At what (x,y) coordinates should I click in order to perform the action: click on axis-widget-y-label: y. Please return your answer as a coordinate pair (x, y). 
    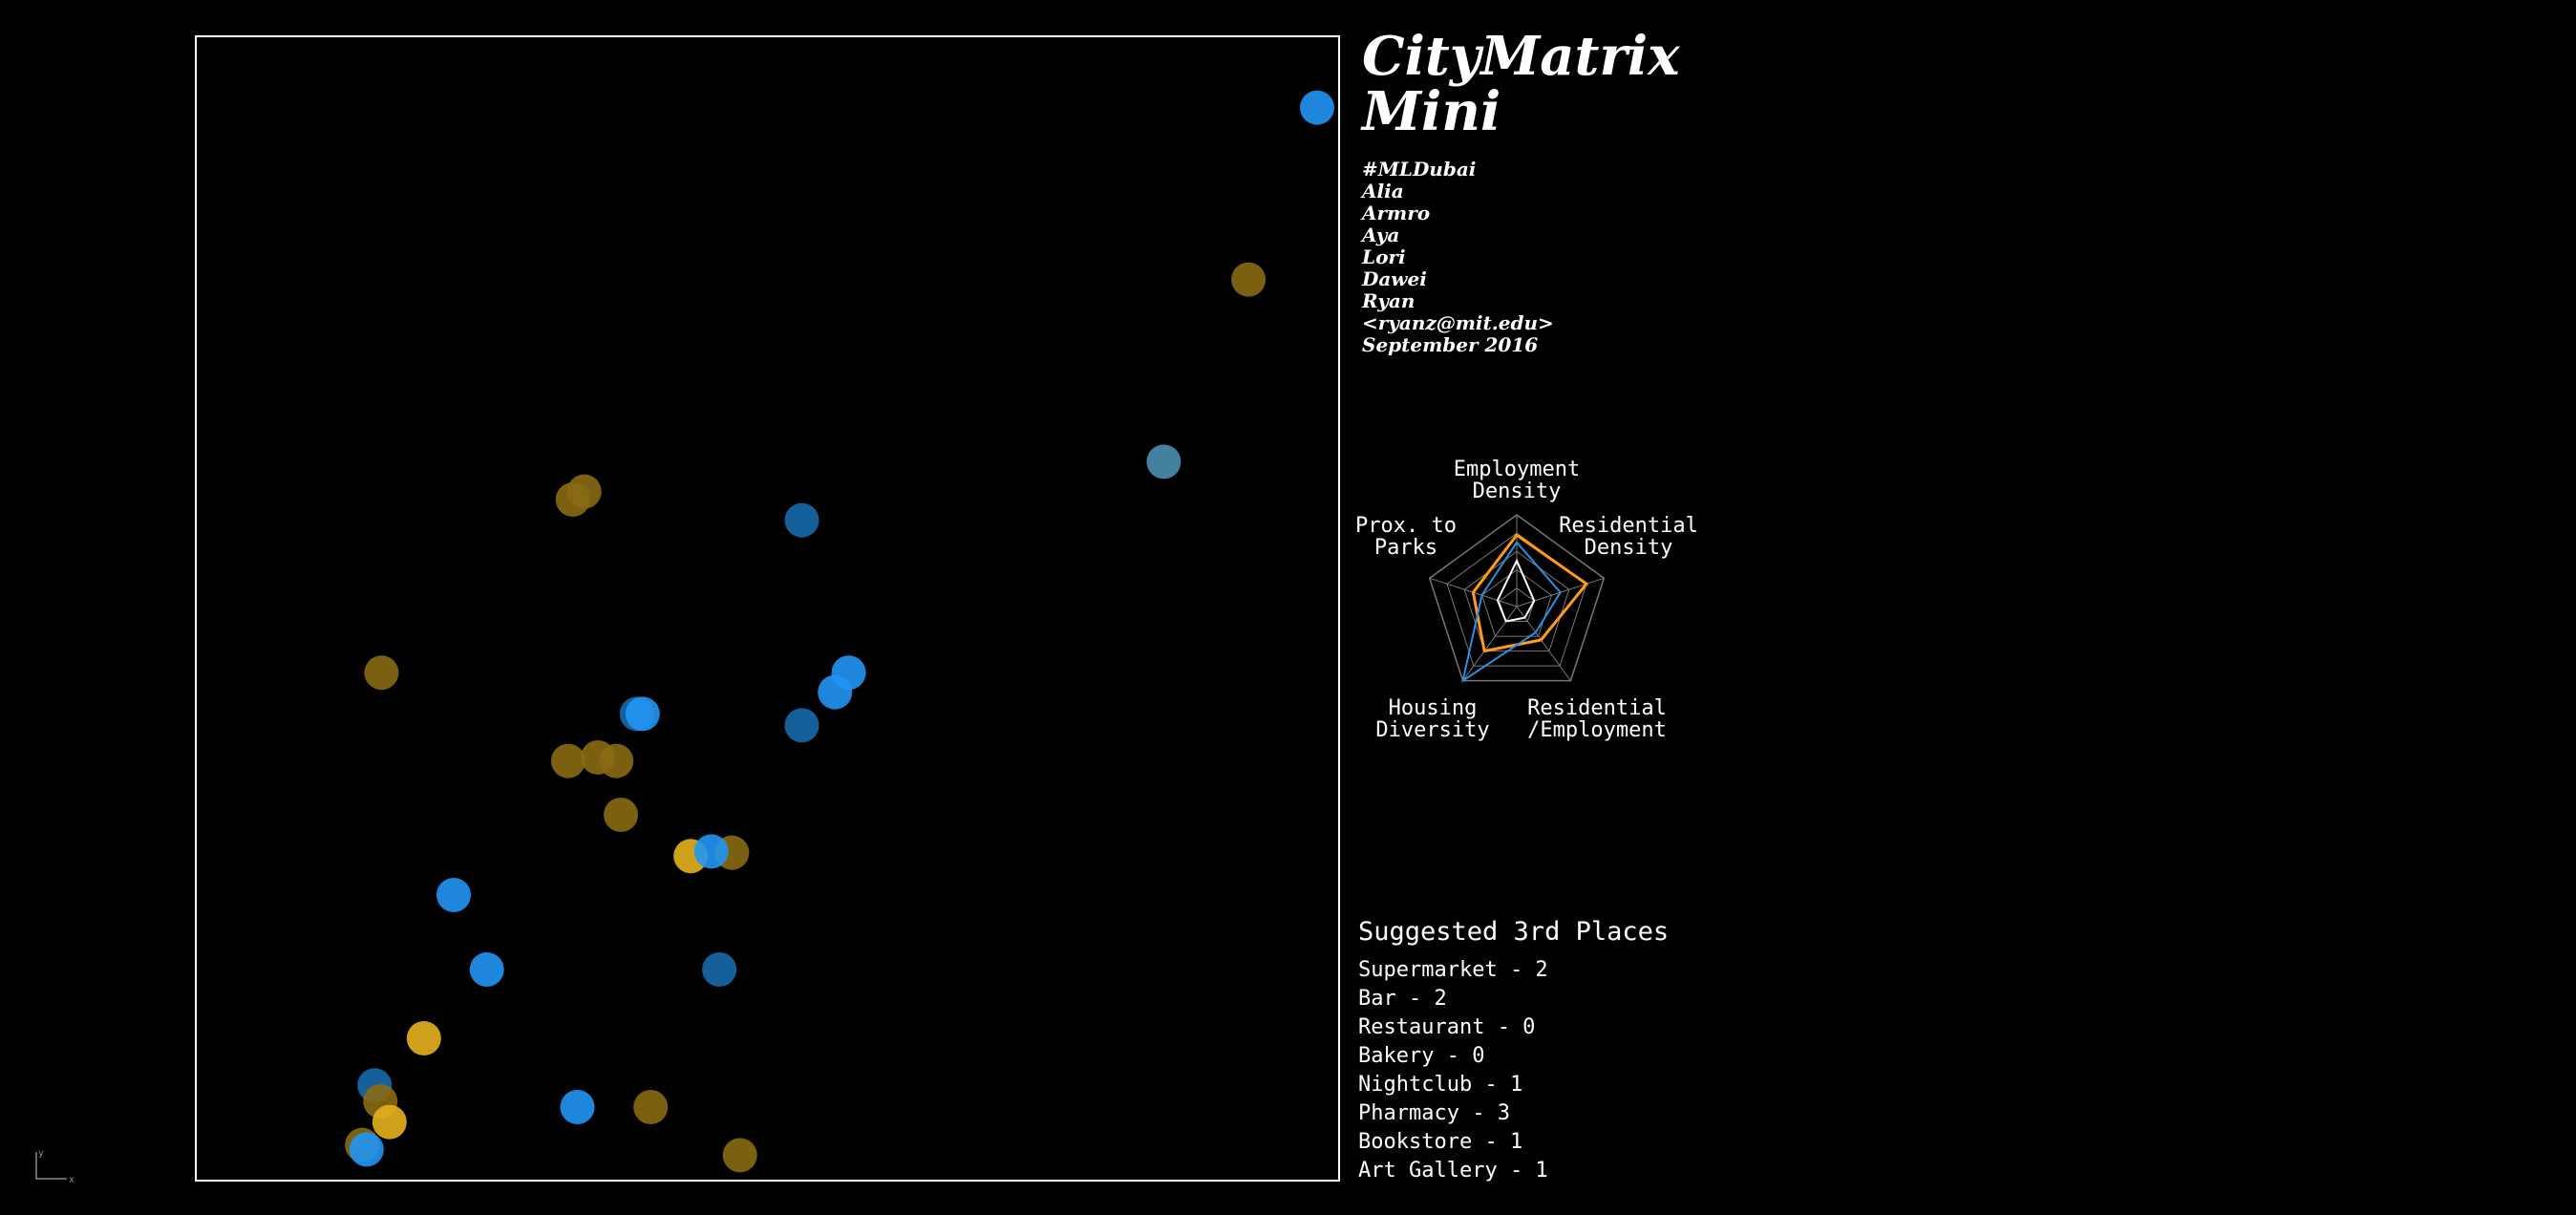
    Looking at the image, I should click on (41, 1154).